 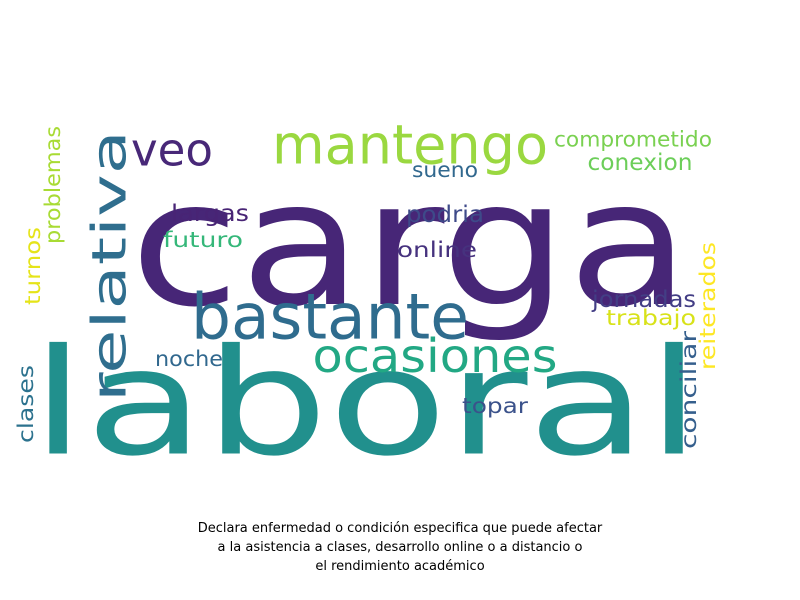 What do you see at coordinates (110, 266) in the screenshot?
I see `word-relativa: relativa` at bounding box center [110, 266].